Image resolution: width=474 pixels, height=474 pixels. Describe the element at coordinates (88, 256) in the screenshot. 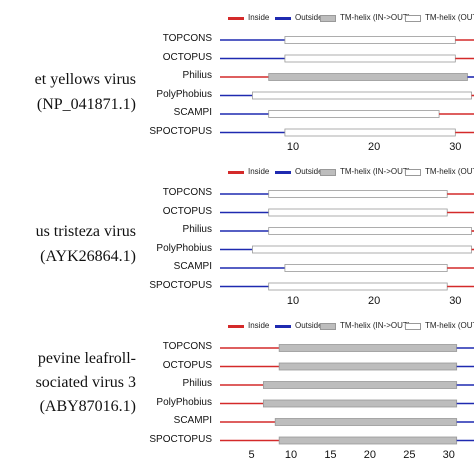

I see `accession-2: (AYK26864.1)` at that location.